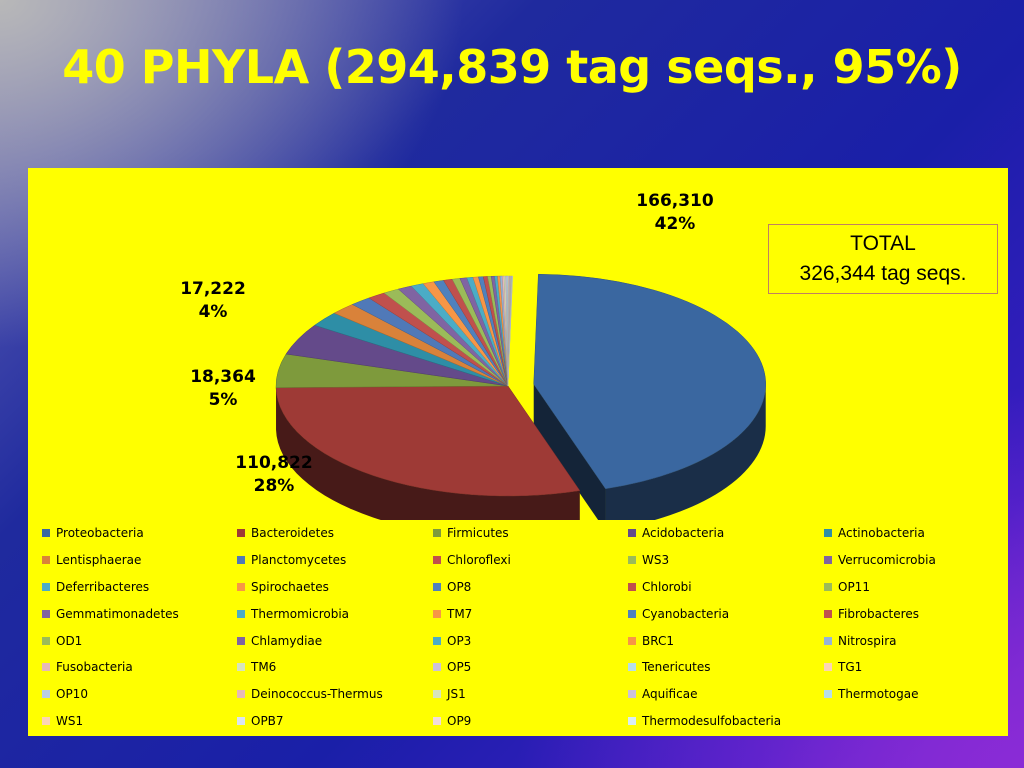 This screenshot has width=1024, height=768. What do you see at coordinates (213, 301) in the screenshot?
I see `data-label-acidobacteria: 17,222 4%` at bounding box center [213, 301].